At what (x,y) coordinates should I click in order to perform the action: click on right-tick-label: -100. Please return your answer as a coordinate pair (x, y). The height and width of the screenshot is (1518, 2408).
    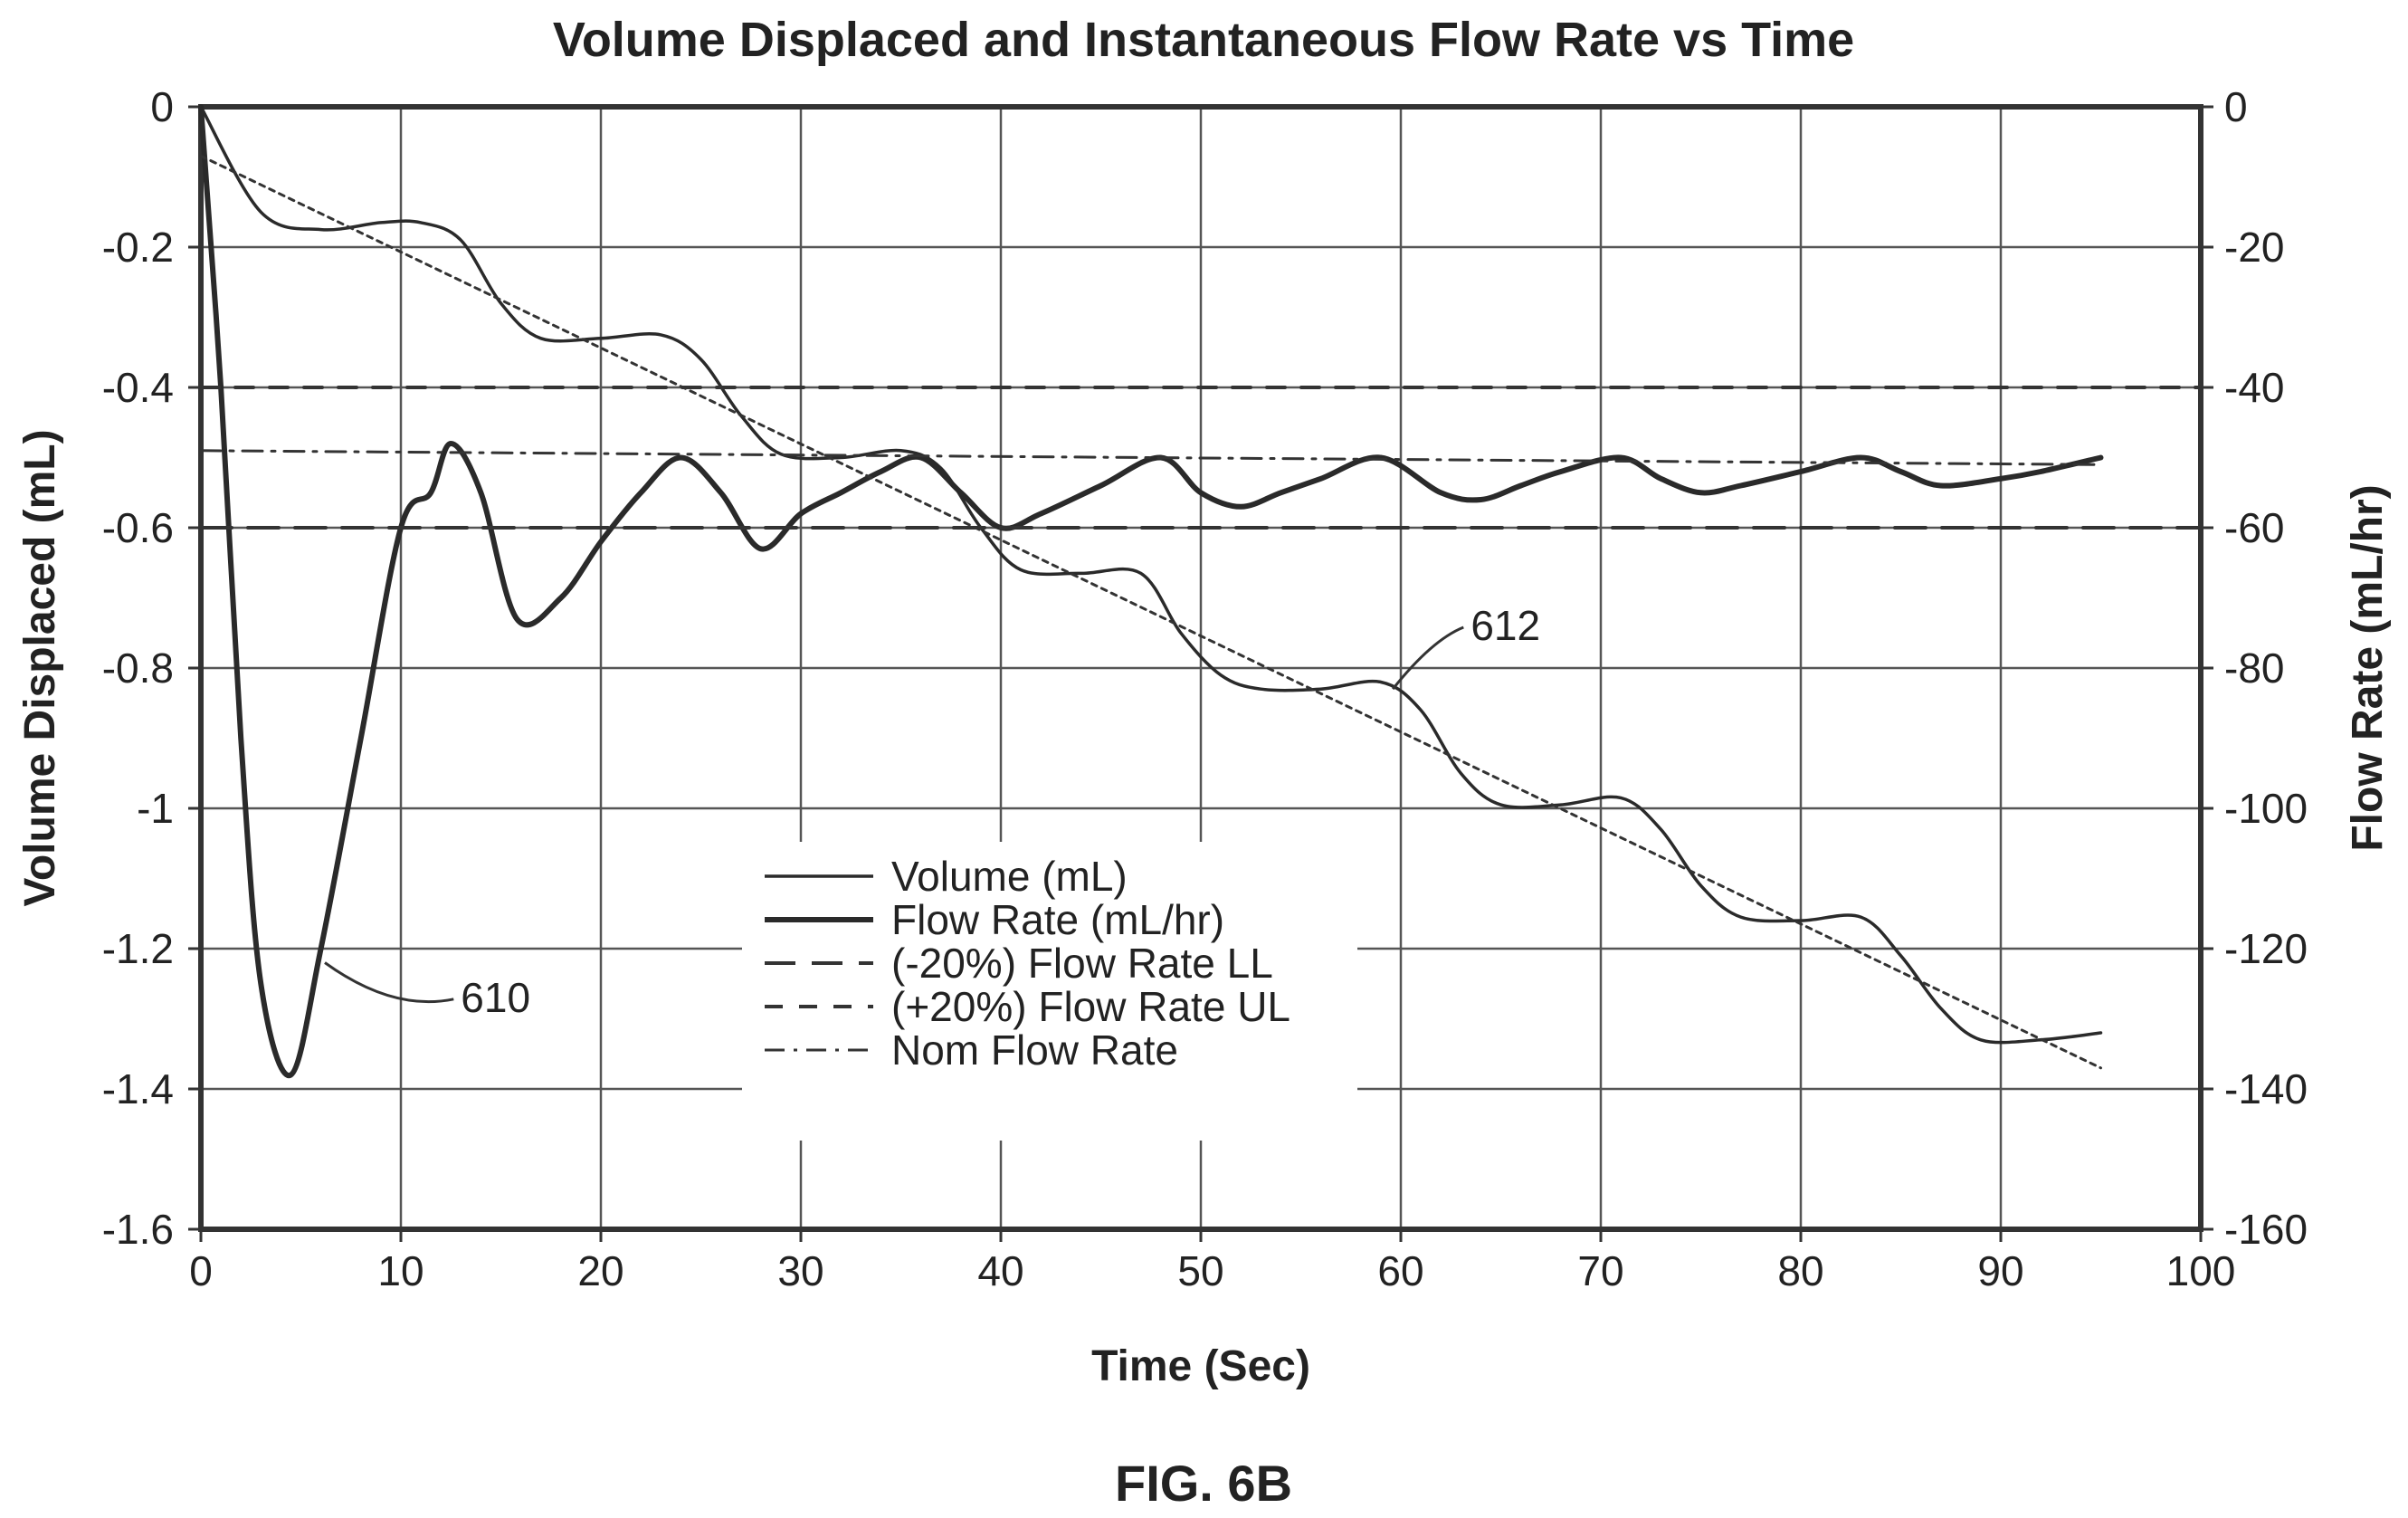
    Looking at the image, I should click on (2266, 809).